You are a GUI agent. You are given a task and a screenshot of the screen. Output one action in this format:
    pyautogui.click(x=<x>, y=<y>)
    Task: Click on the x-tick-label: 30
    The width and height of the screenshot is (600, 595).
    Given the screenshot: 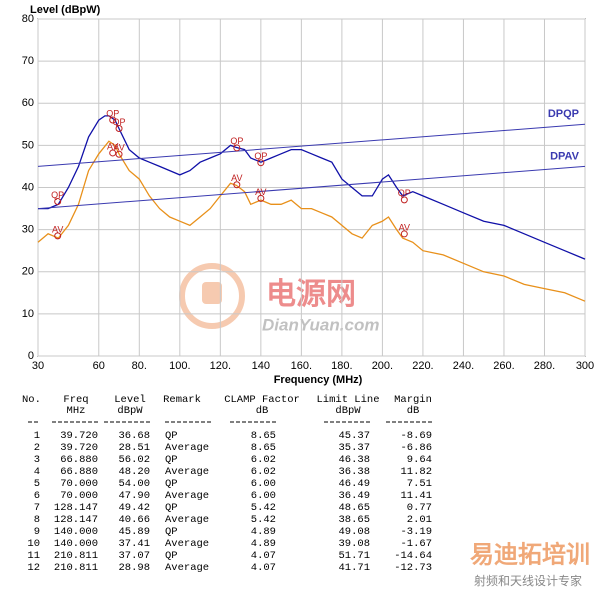 What is the action you would take?
    pyautogui.click(x=38, y=366)
    